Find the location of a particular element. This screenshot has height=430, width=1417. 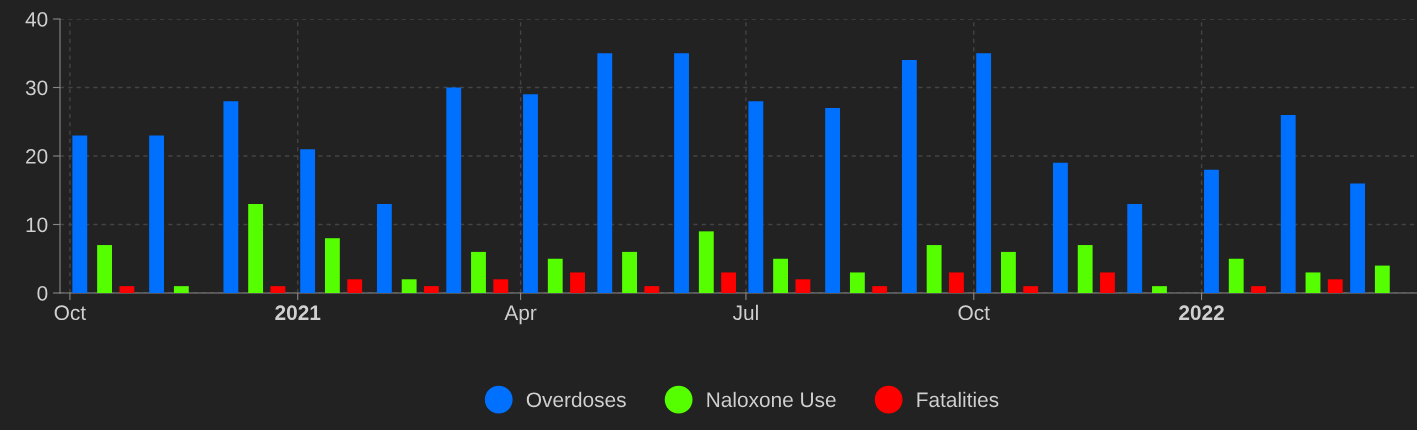

y-tick-label: 40 is located at coordinates (36, 19).